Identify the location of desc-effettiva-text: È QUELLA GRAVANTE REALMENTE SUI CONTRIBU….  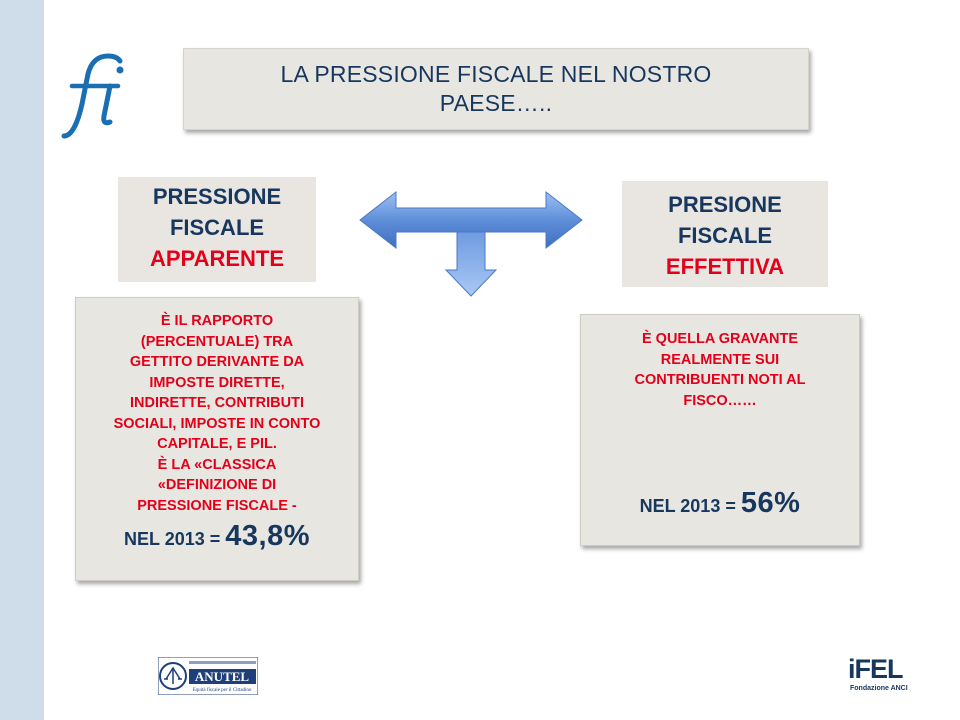
(720, 370).